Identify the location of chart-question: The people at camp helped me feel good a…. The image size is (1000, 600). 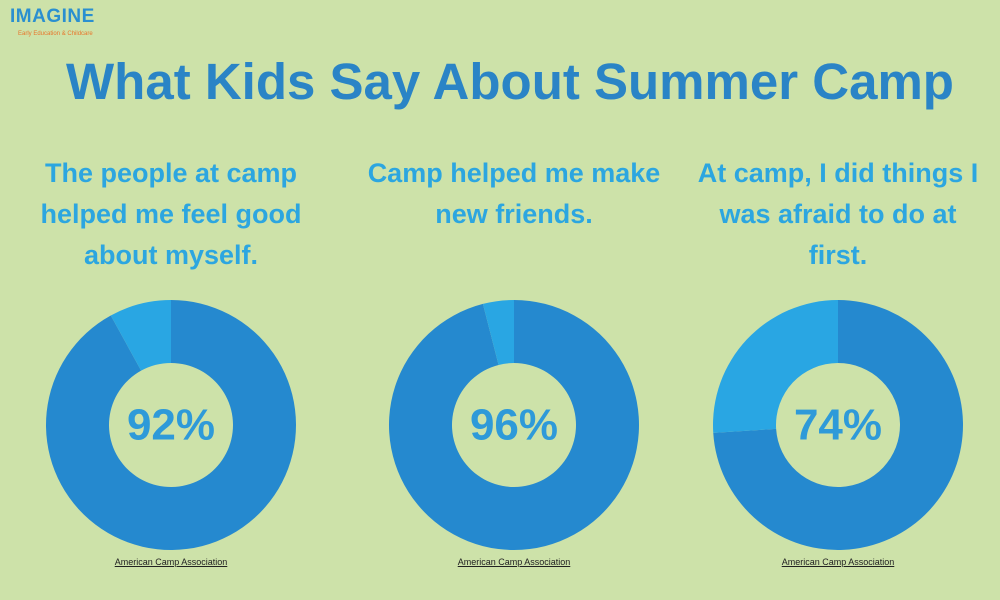
(171, 214).